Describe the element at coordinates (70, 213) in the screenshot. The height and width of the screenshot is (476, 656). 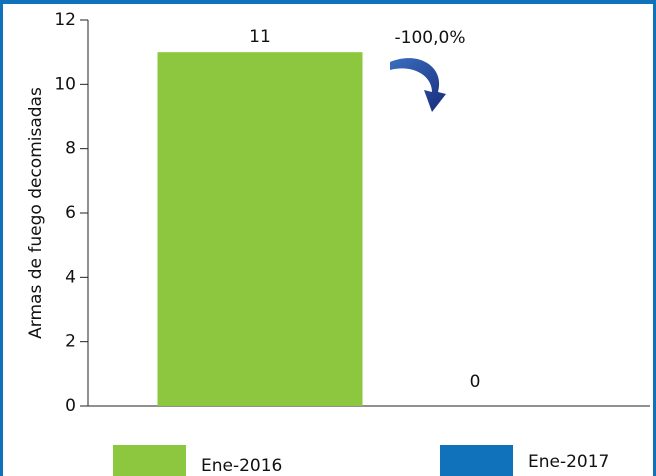
I see `y-tick-label: 6` at that location.